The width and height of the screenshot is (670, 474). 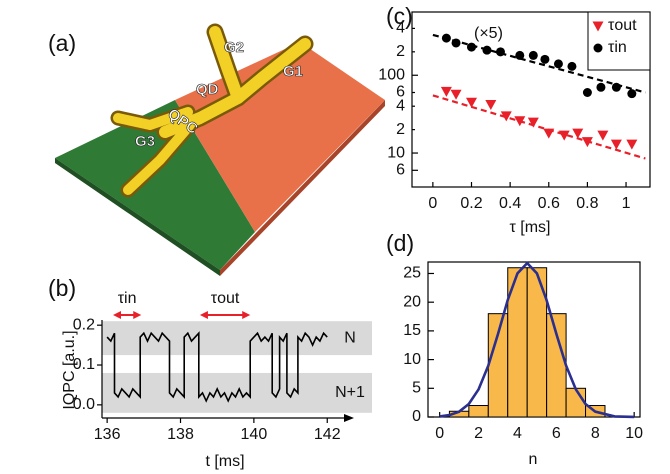 What do you see at coordinates (622, 25) in the screenshot?
I see `legend-label: τout` at bounding box center [622, 25].